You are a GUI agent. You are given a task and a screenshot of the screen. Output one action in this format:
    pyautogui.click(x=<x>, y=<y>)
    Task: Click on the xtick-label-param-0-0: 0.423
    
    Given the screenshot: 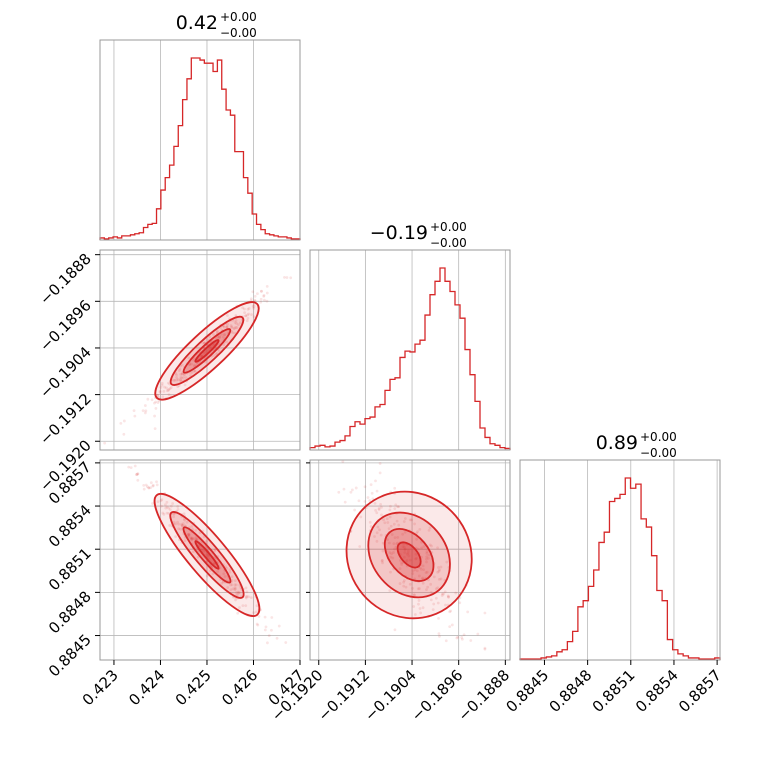 What is the action you would take?
    pyautogui.click(x=100, y=687)
    